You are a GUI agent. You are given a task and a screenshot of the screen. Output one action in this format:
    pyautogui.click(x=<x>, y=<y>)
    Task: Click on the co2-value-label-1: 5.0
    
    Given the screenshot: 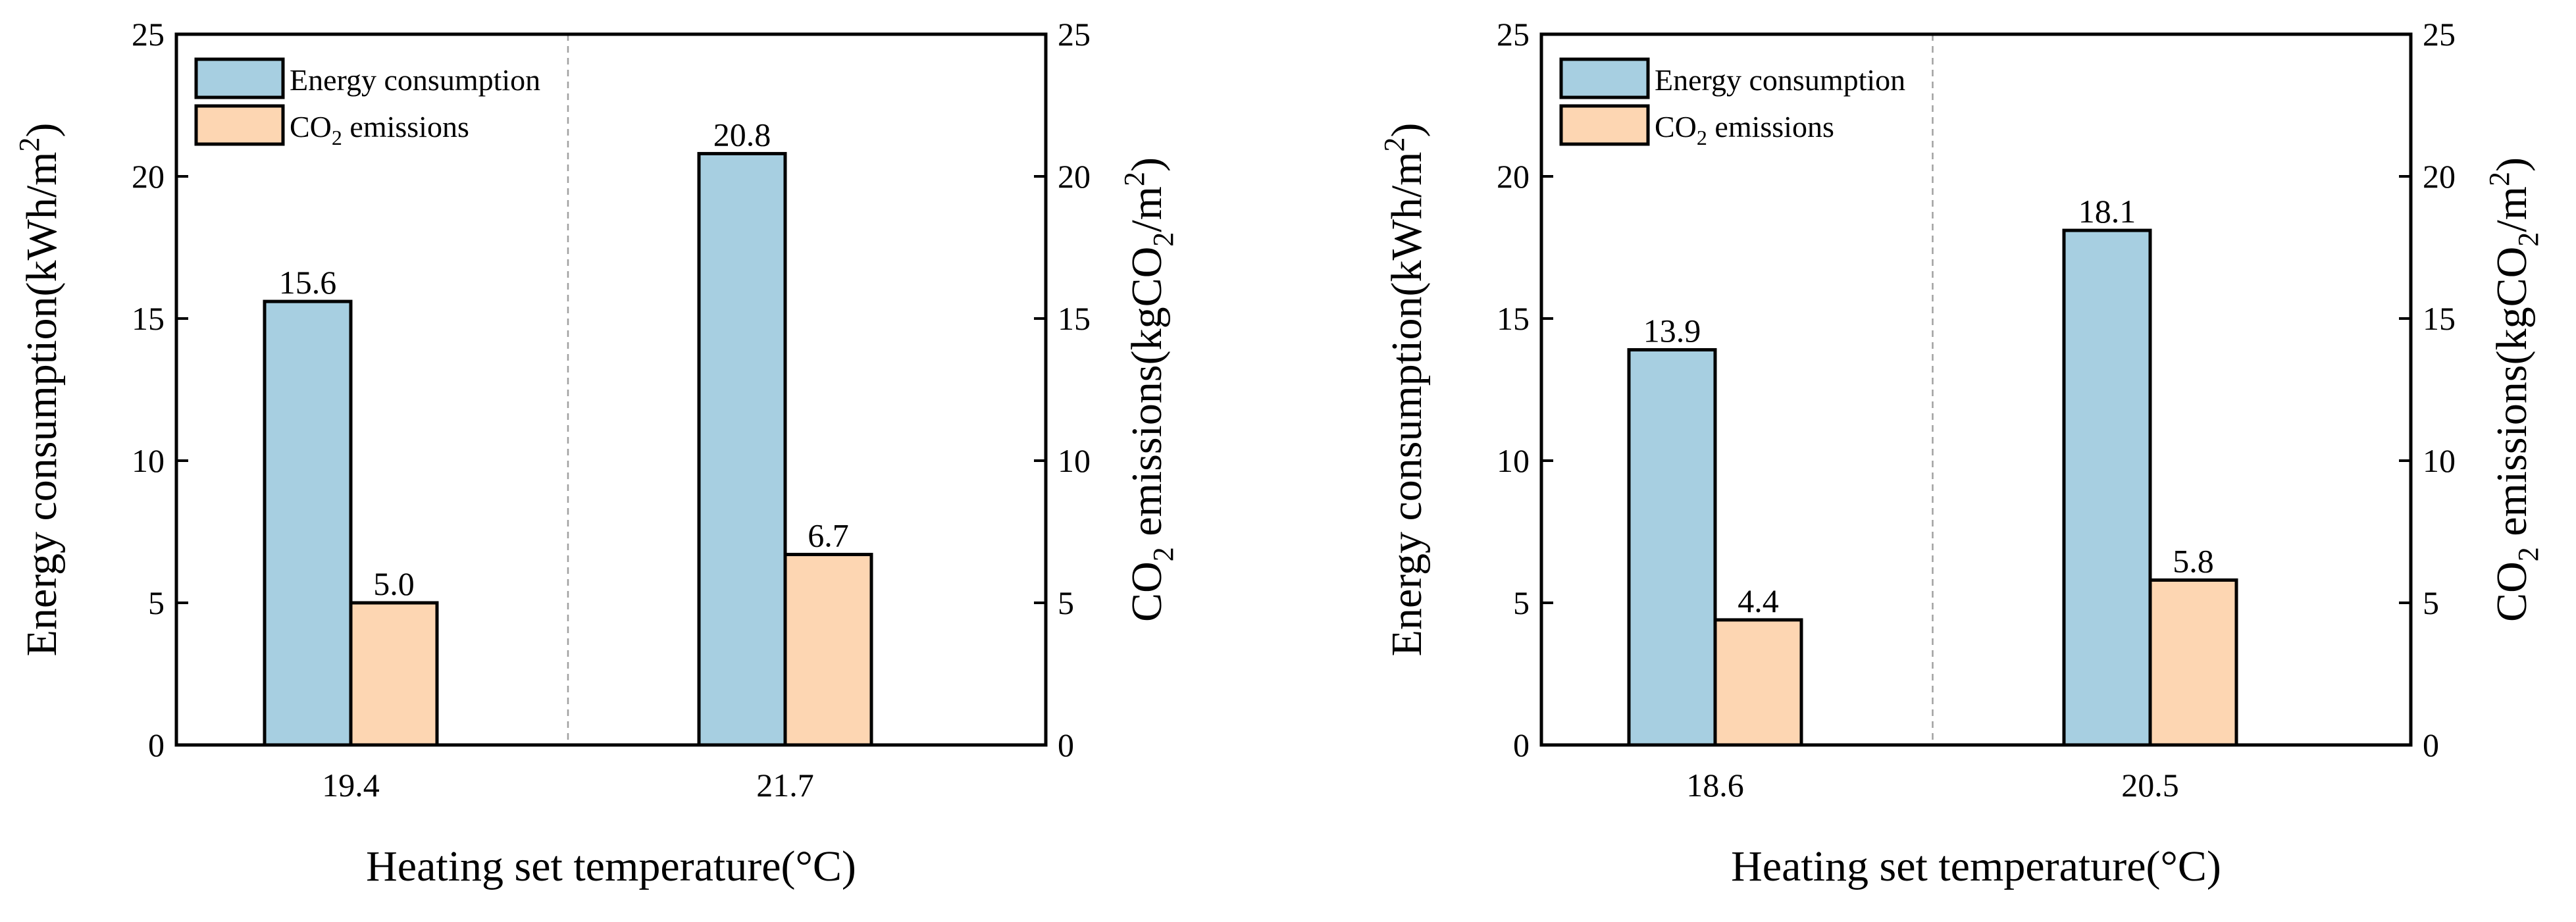 What is the action you would take?
    pyautogui.click(x=394, y=584)
    